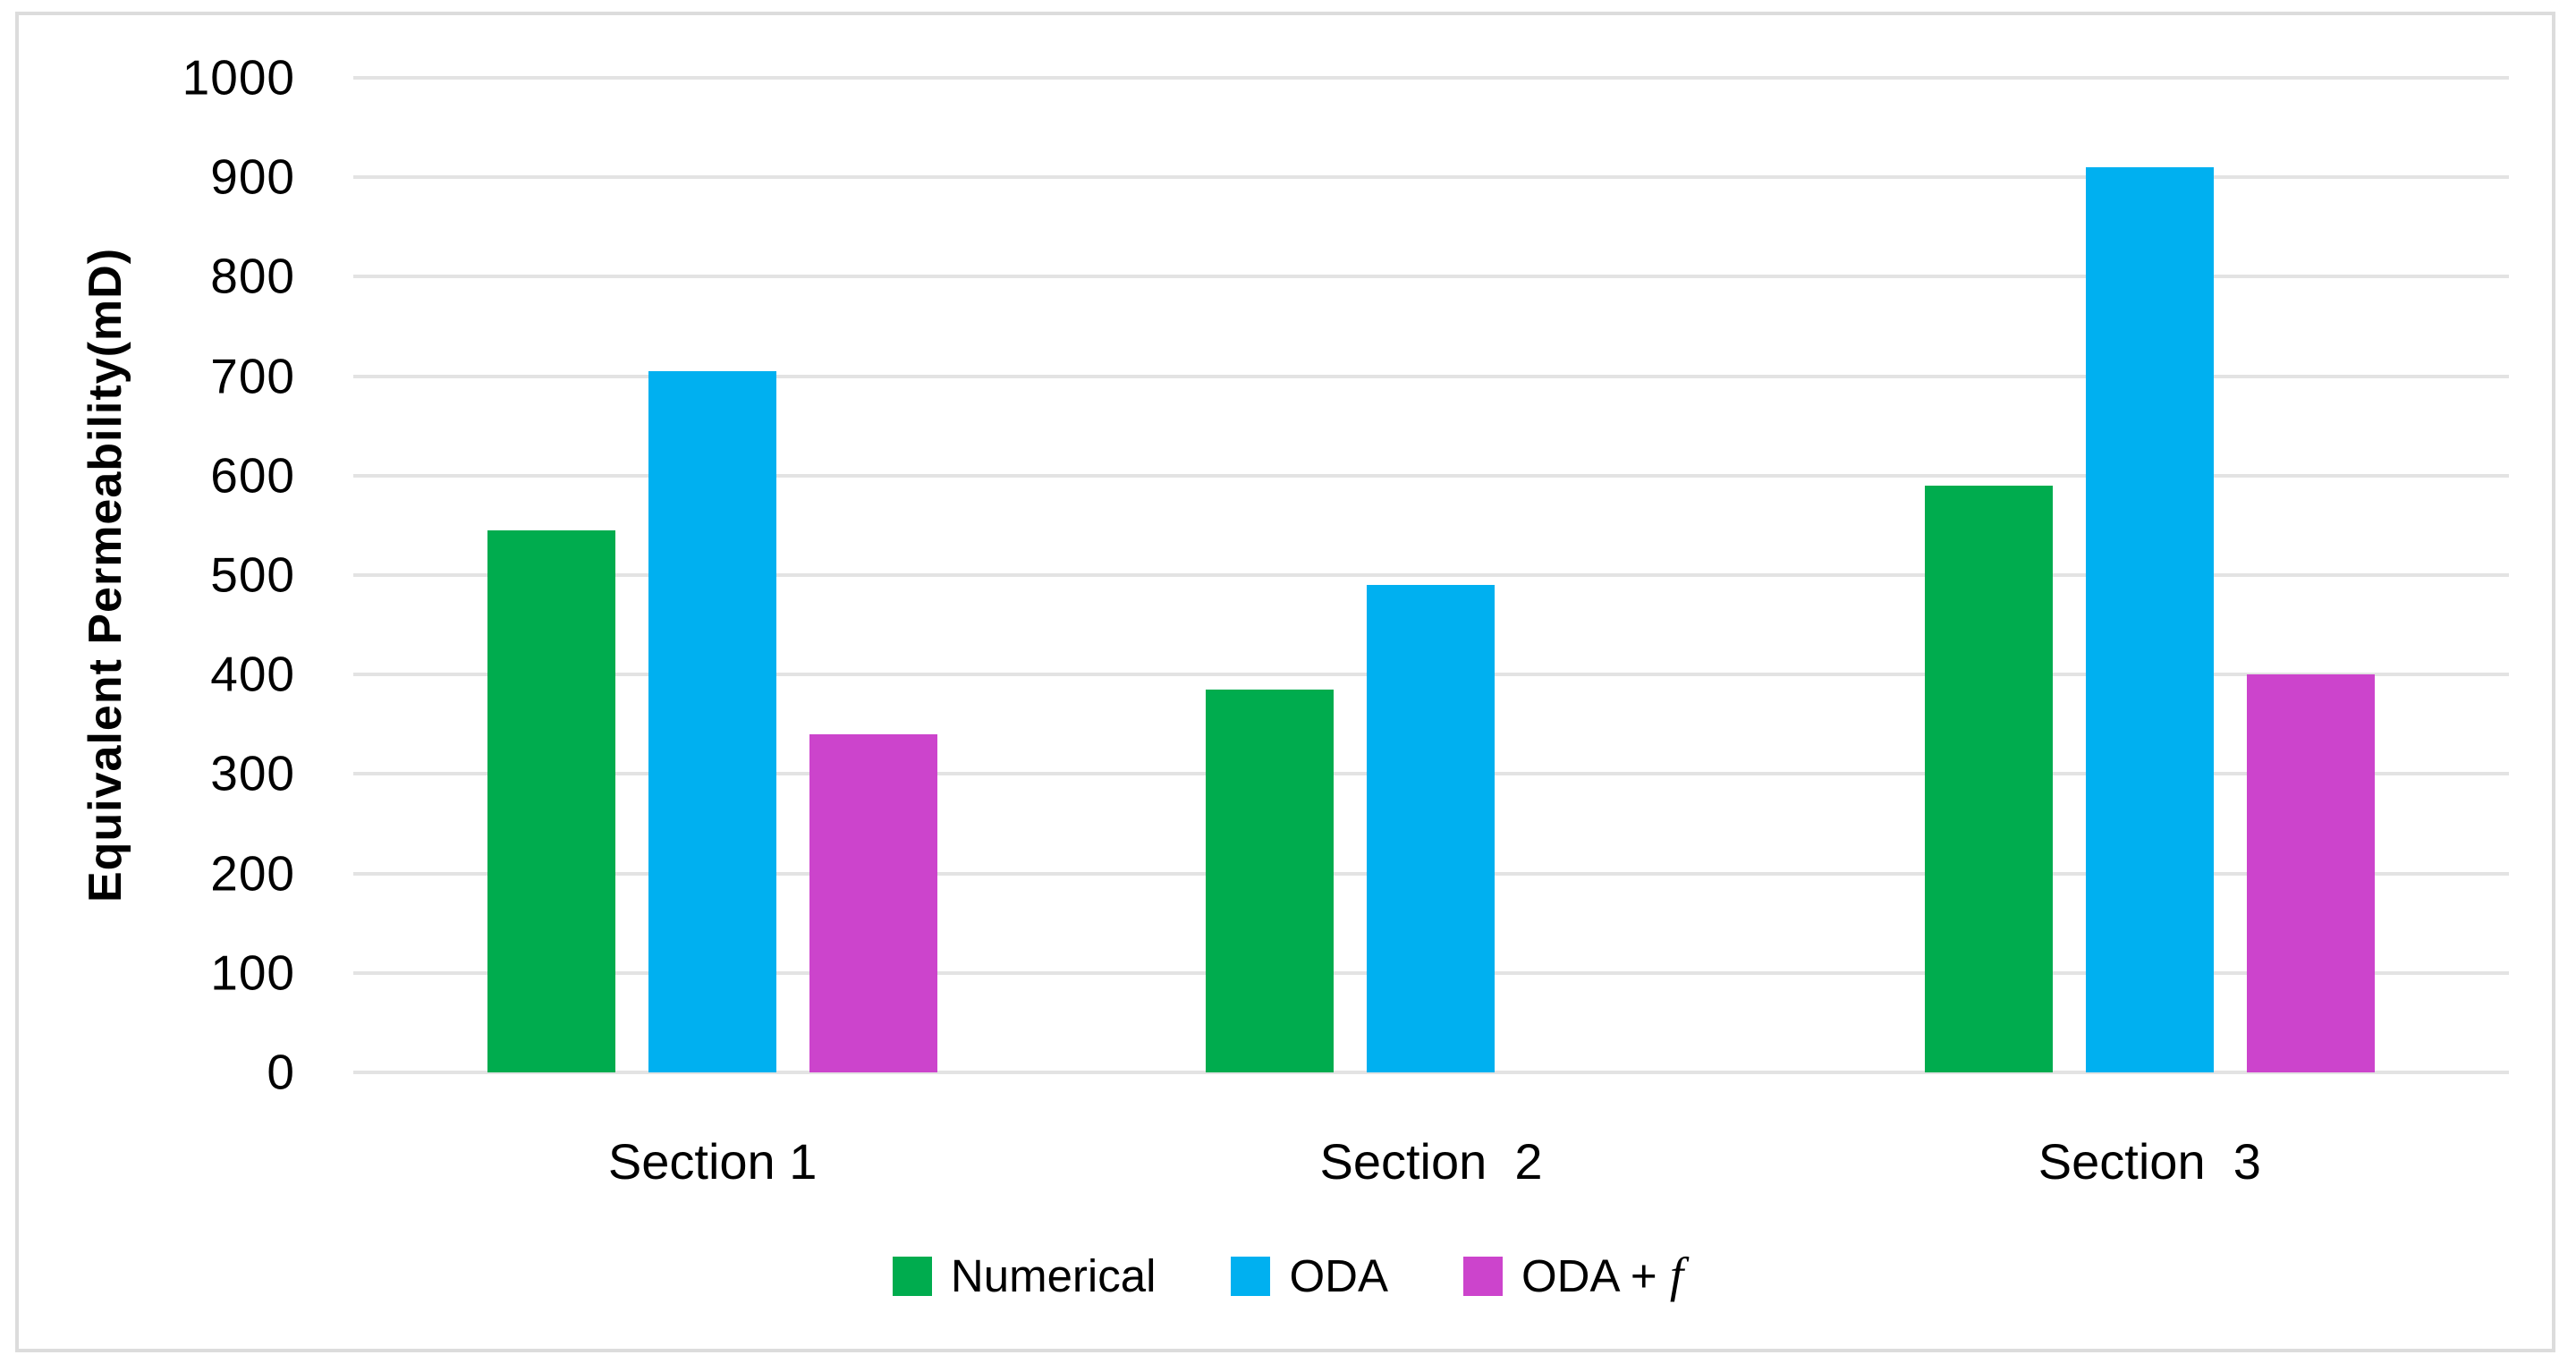 The width and height of the screenshot is (2576, 1372). I want to click on y-tick-label-300: 300, so click(252, 773).